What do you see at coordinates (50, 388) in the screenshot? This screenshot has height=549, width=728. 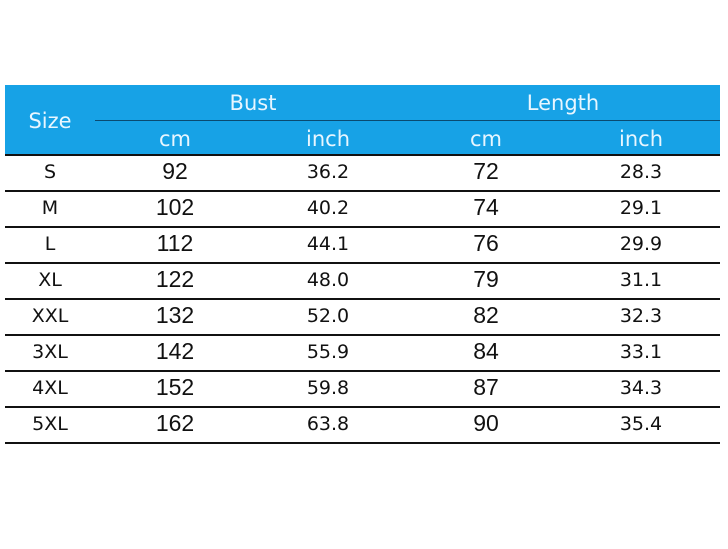 I see `cell-size: 4XL` at bounding box center [50, 388].